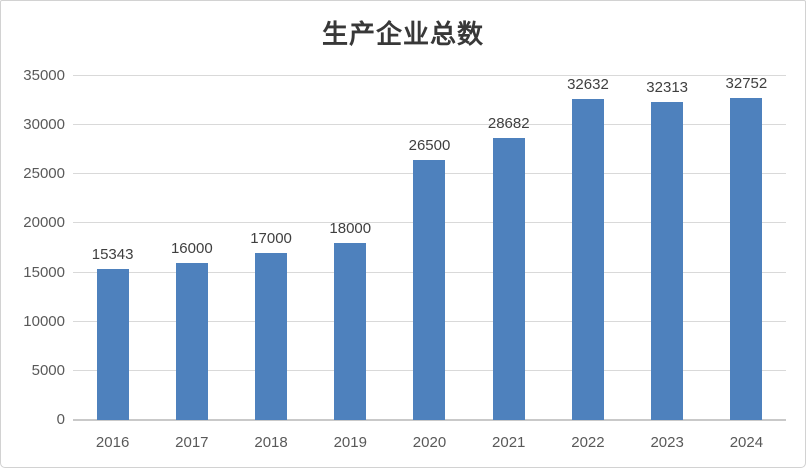 The width and height of the screenshot is (806, 468). I want to click on bar-slot: 32632 2022, so click(587, 263).